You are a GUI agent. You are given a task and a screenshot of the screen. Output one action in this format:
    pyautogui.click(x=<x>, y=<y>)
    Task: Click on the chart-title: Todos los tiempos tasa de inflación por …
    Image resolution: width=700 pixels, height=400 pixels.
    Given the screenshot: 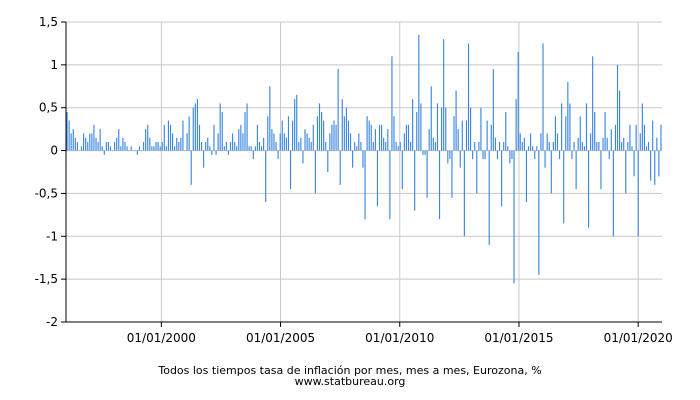 What is the action you would take?
    pyautogui.click(x=350, y=370)
    